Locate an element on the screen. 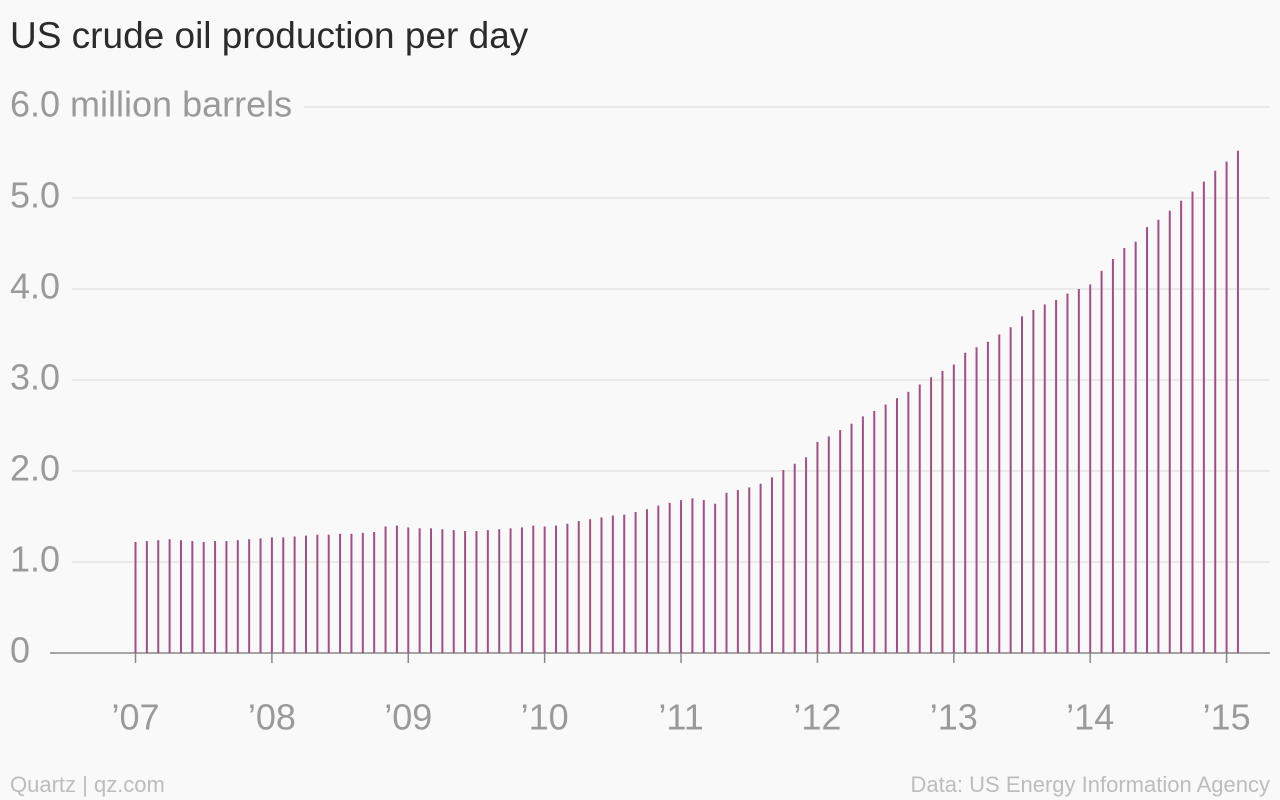  x-tick-label: ’07 is located at coordinates (135, 717).